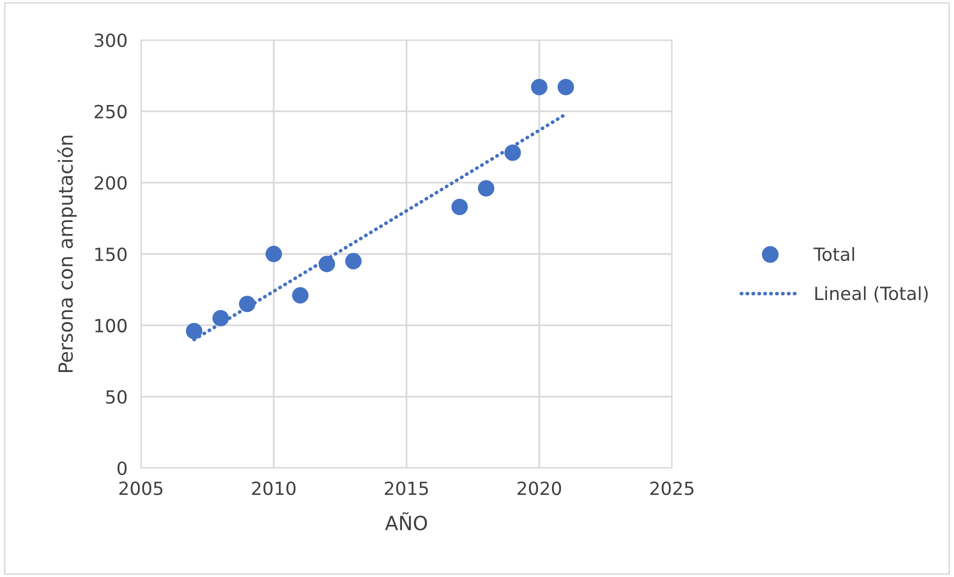 Image resolution: width=954 pixels, height=577 pixels. Describe the element at coordinates (116, 397) in the screenshot. I see `y-tick-label: 50` at that location.